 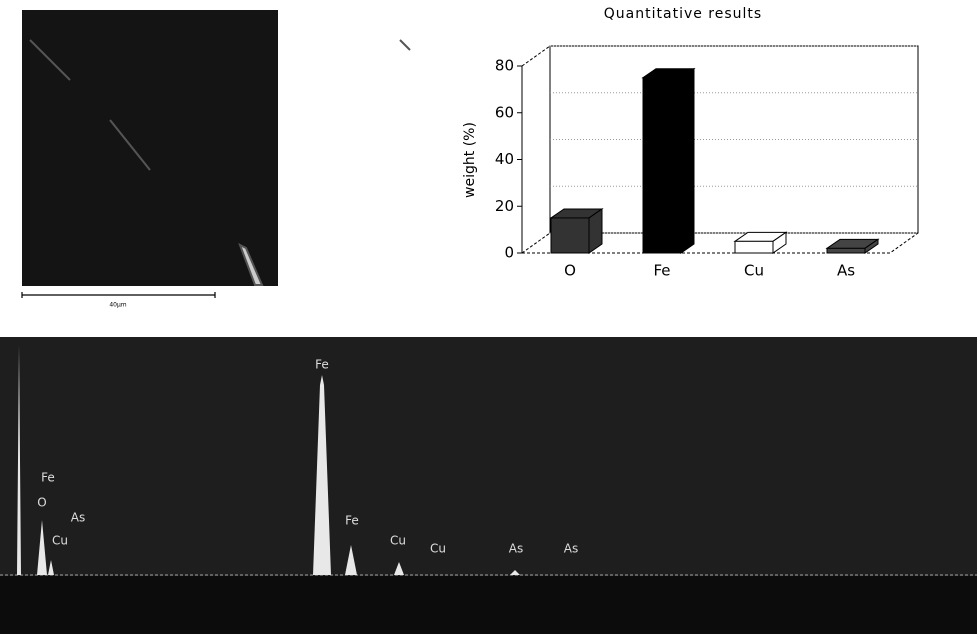 I want to click on y-tick-label: 0, so click(x=509, y=253).